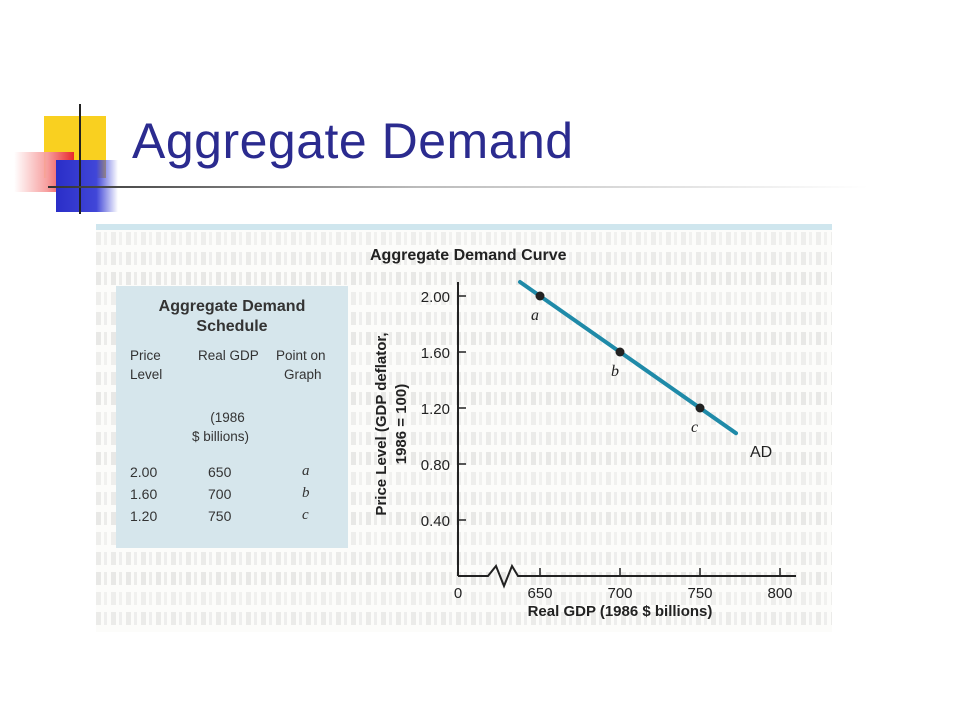 This screenshot has width=960, height=720. Describe the element at coordinates (458, 593) in the screenshot. I see `x-tick-label: 0` at that location.